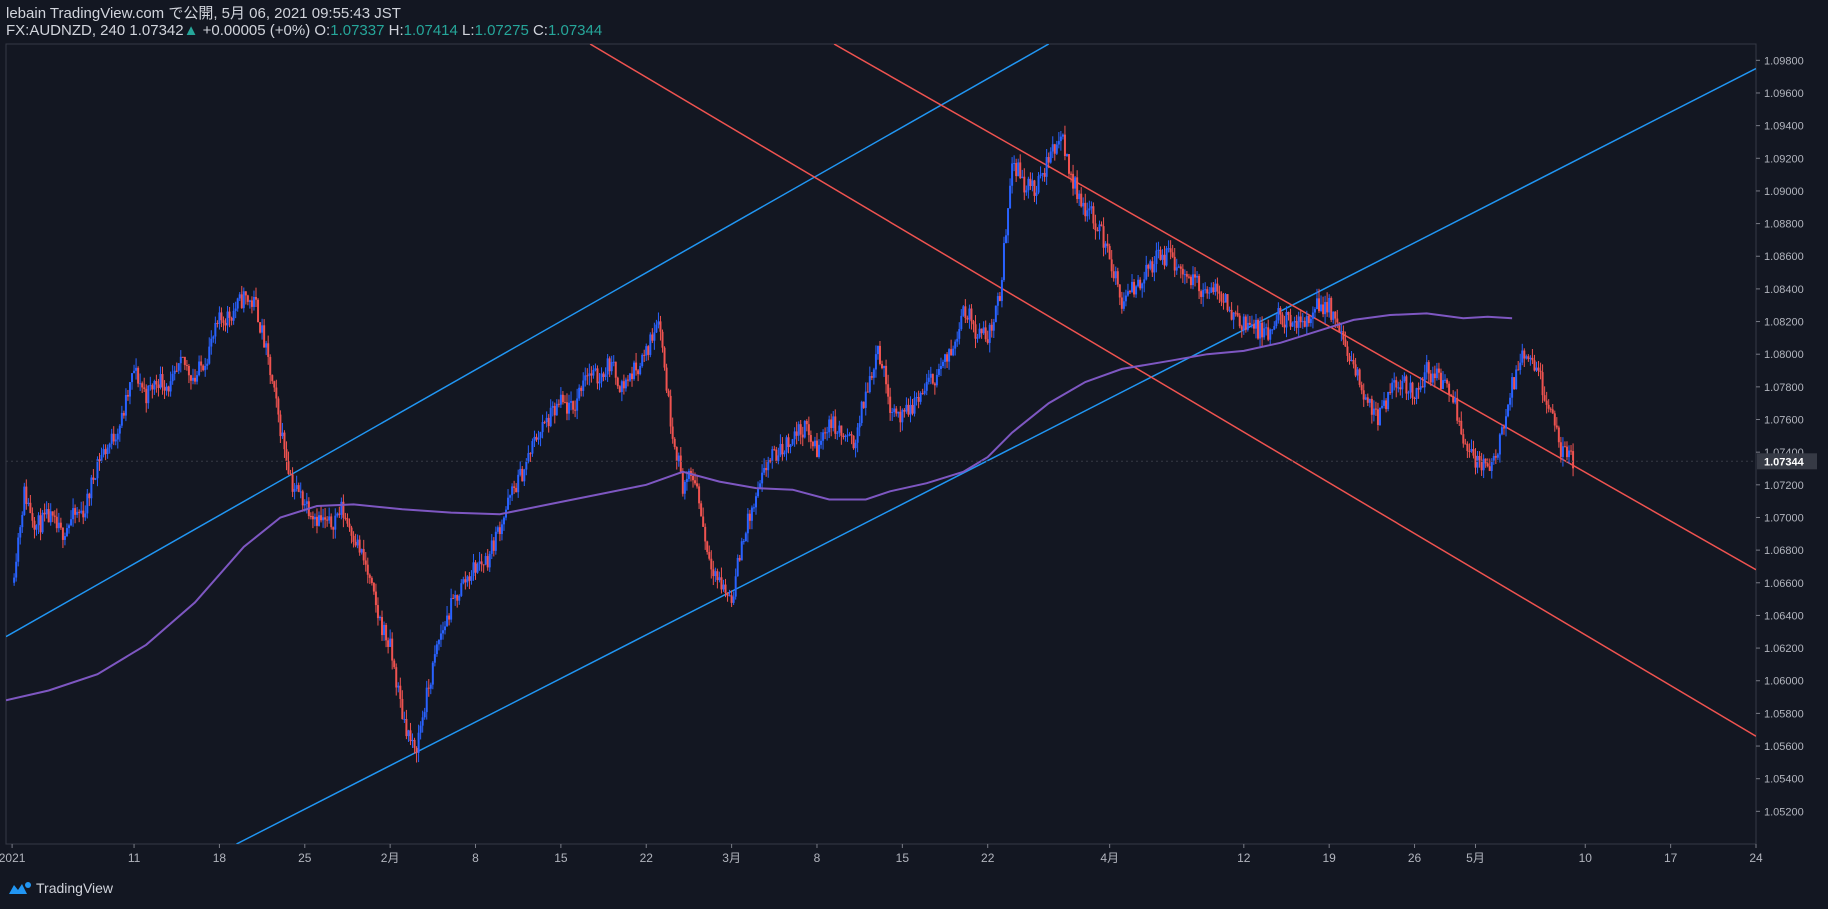 Image resolution: width=1828 pixels, height=909 pixels. What do you see at coordinates (1784, 616) in the screenshot?
I see `price-tick-label: 1.06400` at bounding box center [1784, 616].